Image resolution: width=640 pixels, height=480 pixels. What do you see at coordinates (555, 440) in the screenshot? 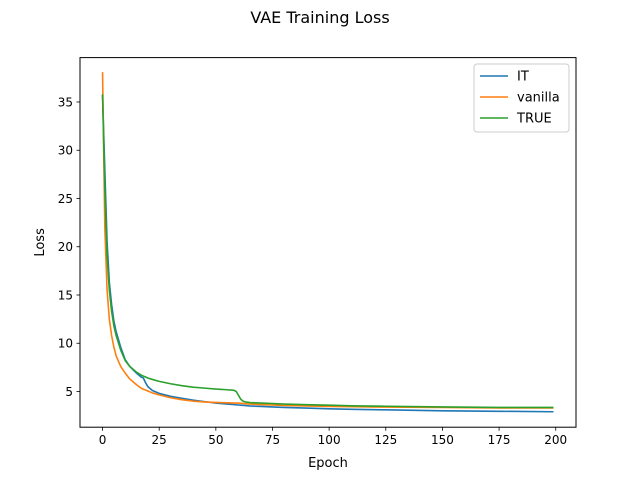
I see `x-tick-label: 200` at bounding box center [555, 440].